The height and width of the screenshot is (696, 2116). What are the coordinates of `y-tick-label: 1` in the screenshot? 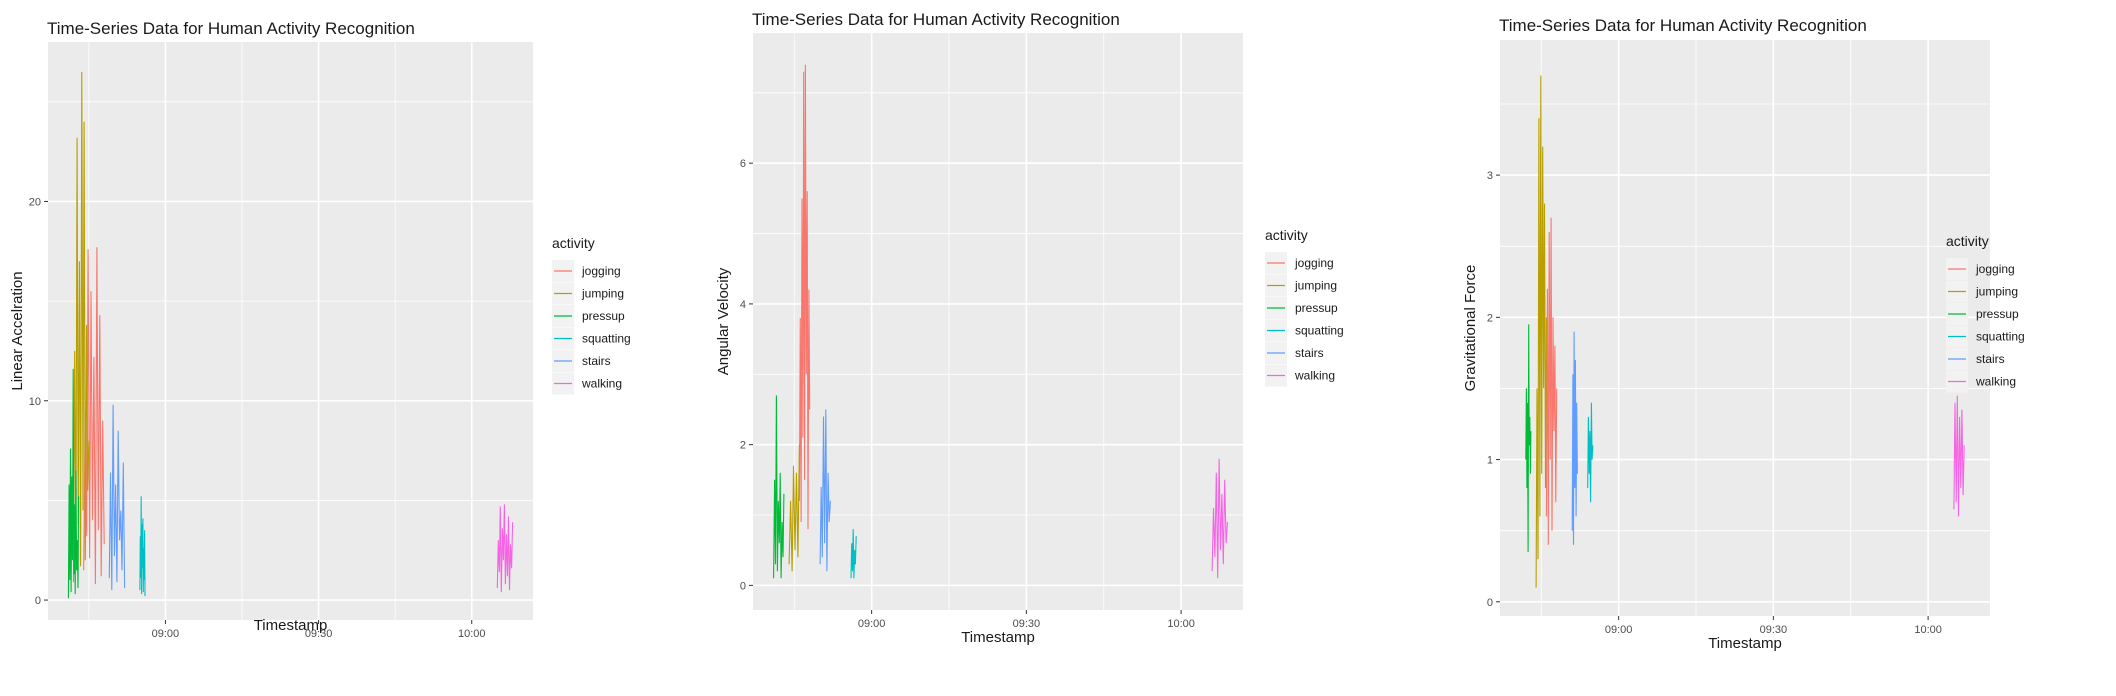 It's located at (1490, 461).